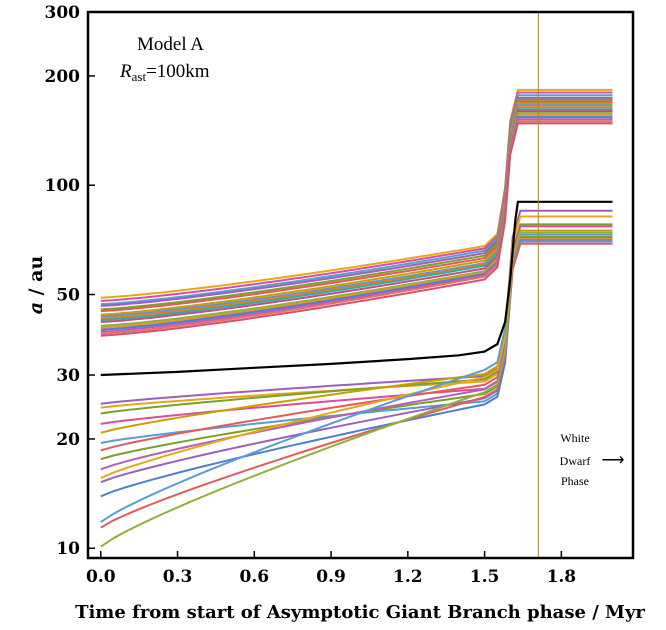 The image size is (666, 630). Describe the element at coordinates (68, 376) in the screenshot. I see `y-tick-label: 30` at that location.